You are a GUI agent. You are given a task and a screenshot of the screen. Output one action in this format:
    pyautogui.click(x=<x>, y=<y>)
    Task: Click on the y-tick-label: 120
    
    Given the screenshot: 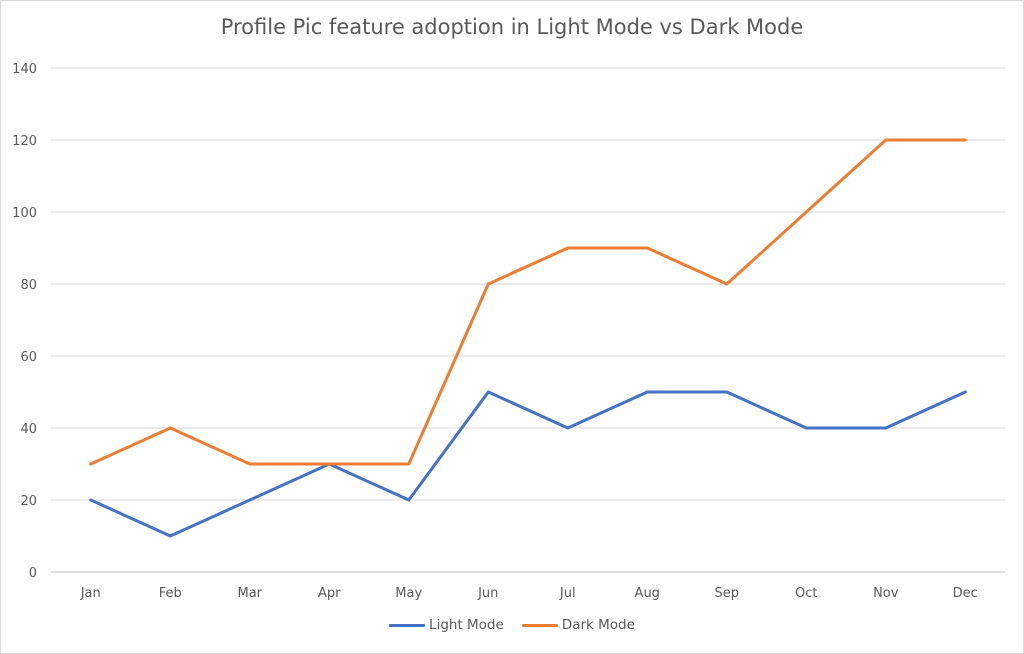 What is the action you would take?
    pyautogui.click(x=24, y=141)
    